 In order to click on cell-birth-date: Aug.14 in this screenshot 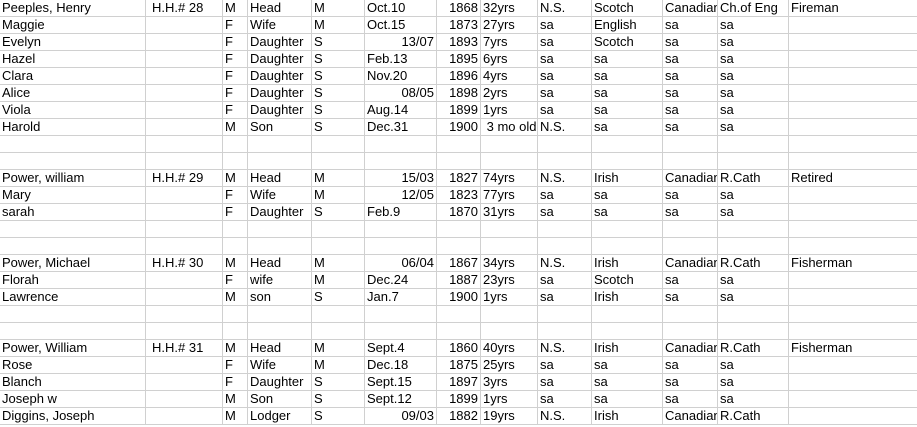, I will do `click(401, 110)`.